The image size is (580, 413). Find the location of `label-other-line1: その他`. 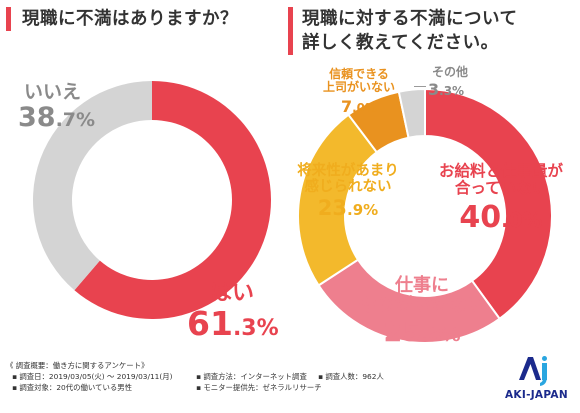

label-other-line1: その他 is located at coordinates (450, 72).